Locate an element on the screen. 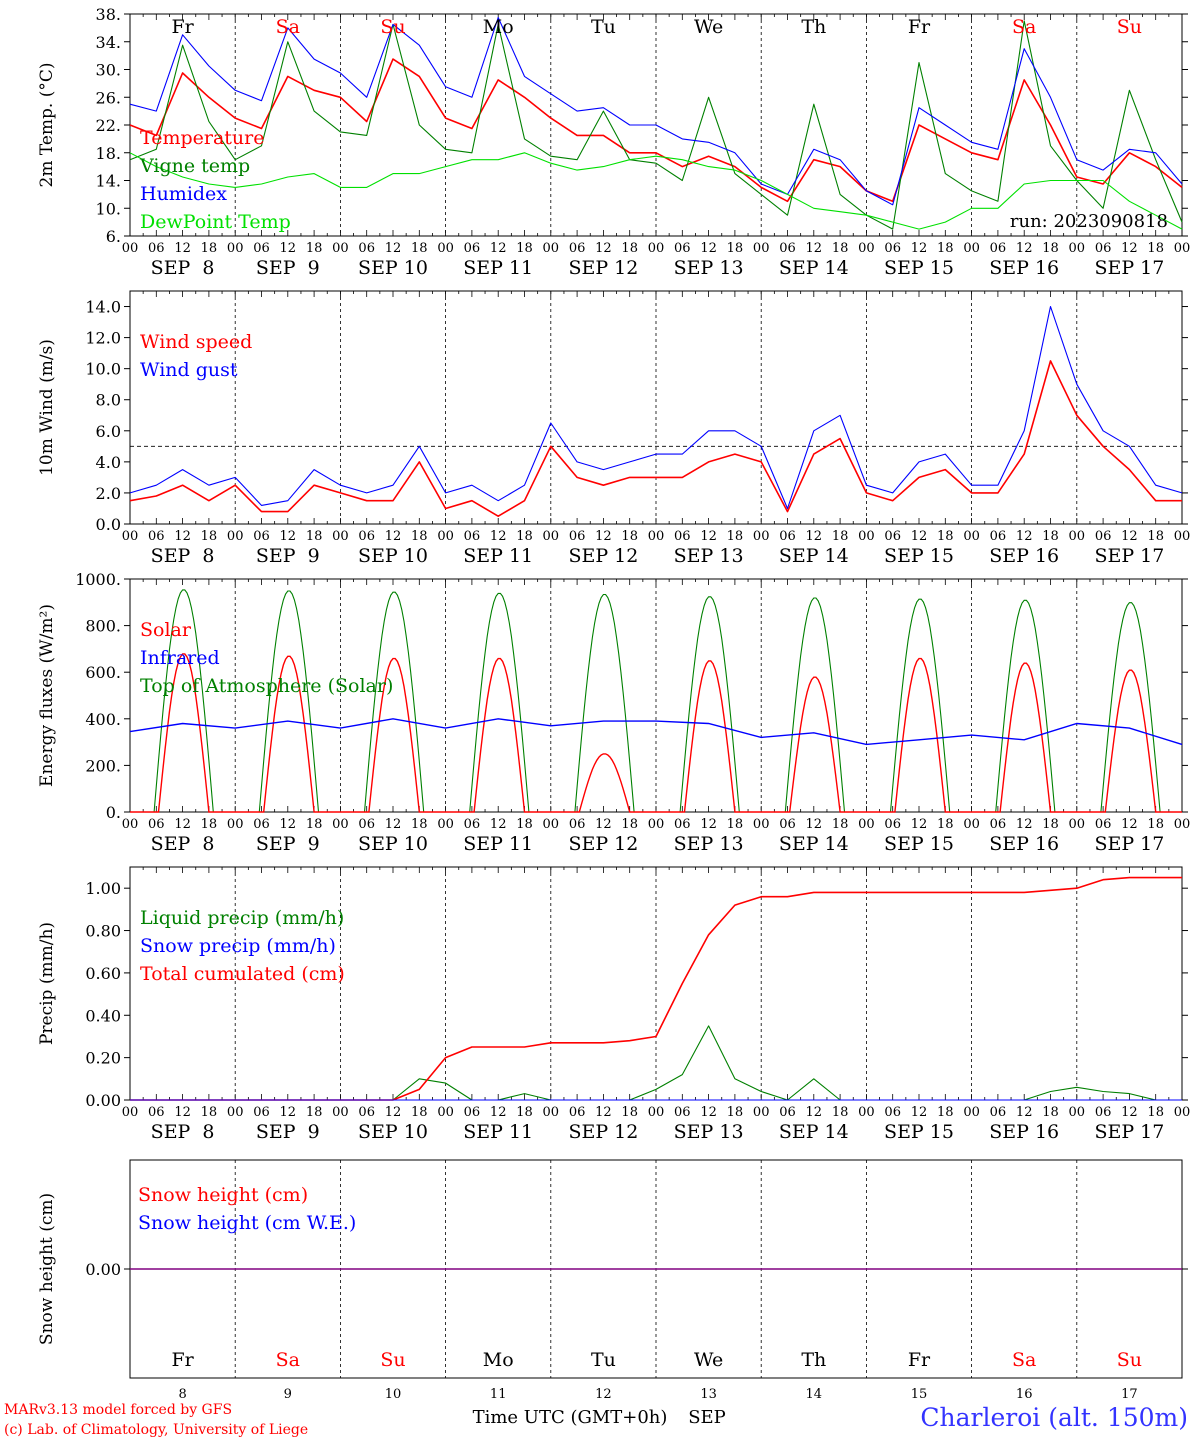  legend-solar: Solar is located at coordinates (166, 630).